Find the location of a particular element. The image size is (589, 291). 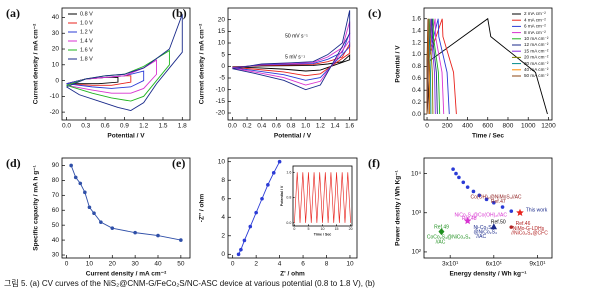

x-tick-label: 800 is located at coordinates (508, 126).